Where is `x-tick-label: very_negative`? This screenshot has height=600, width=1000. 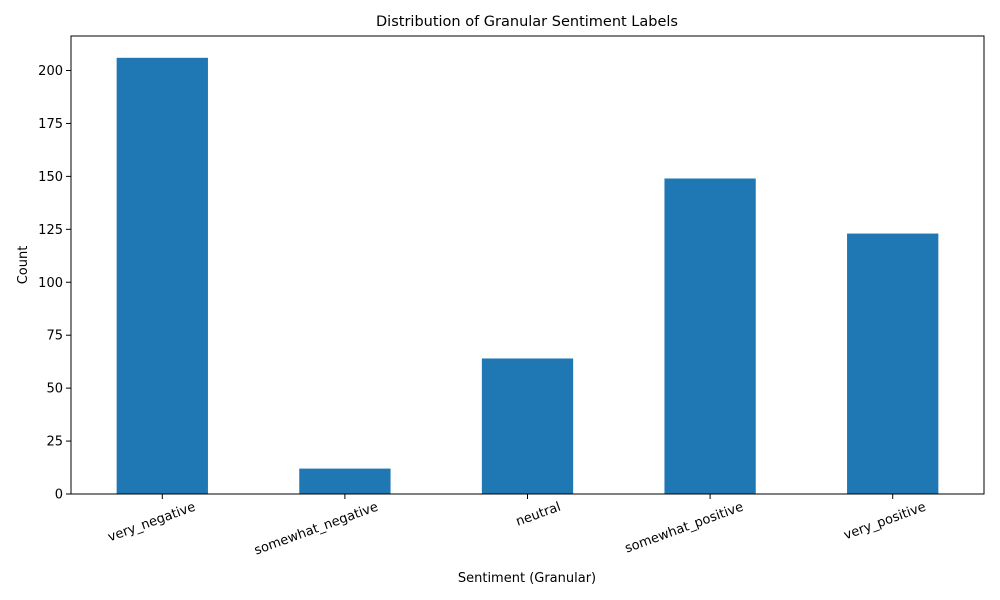 x-tick-label: very_negative is located at coordinates (152, 523).